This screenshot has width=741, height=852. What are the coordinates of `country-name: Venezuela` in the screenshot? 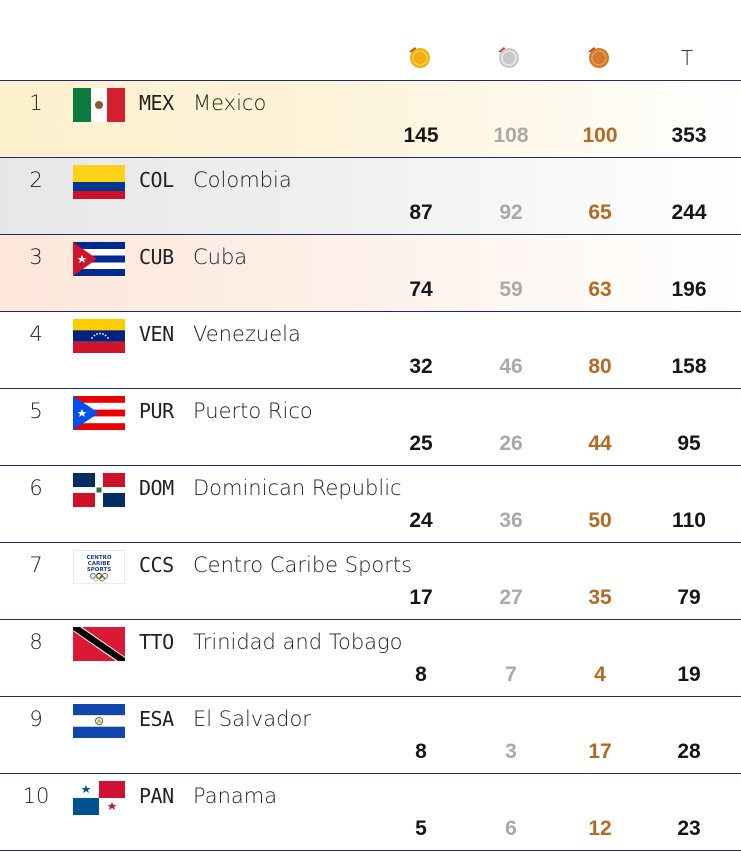 It's located at (247, 334).